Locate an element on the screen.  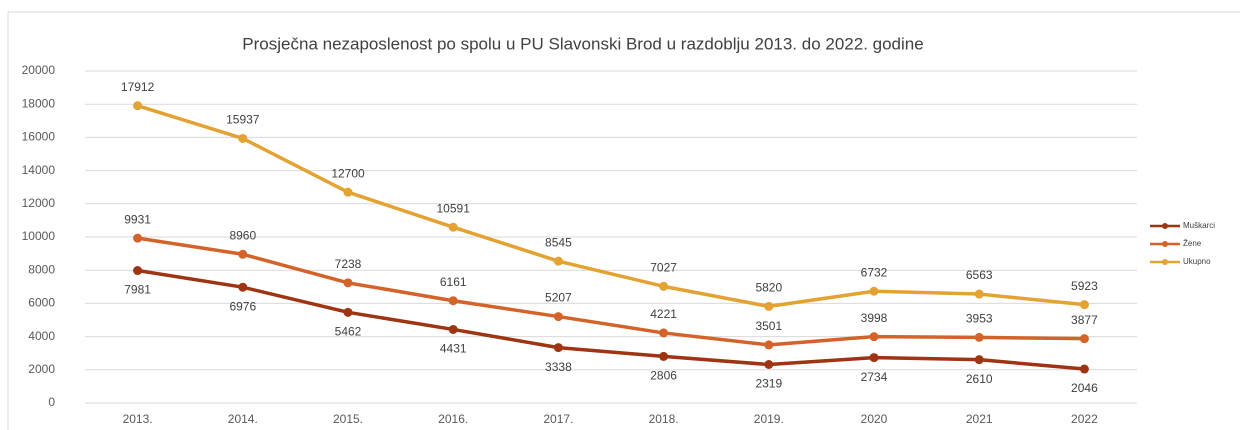
data-label: 2319 is located at coordinates (768, 384).